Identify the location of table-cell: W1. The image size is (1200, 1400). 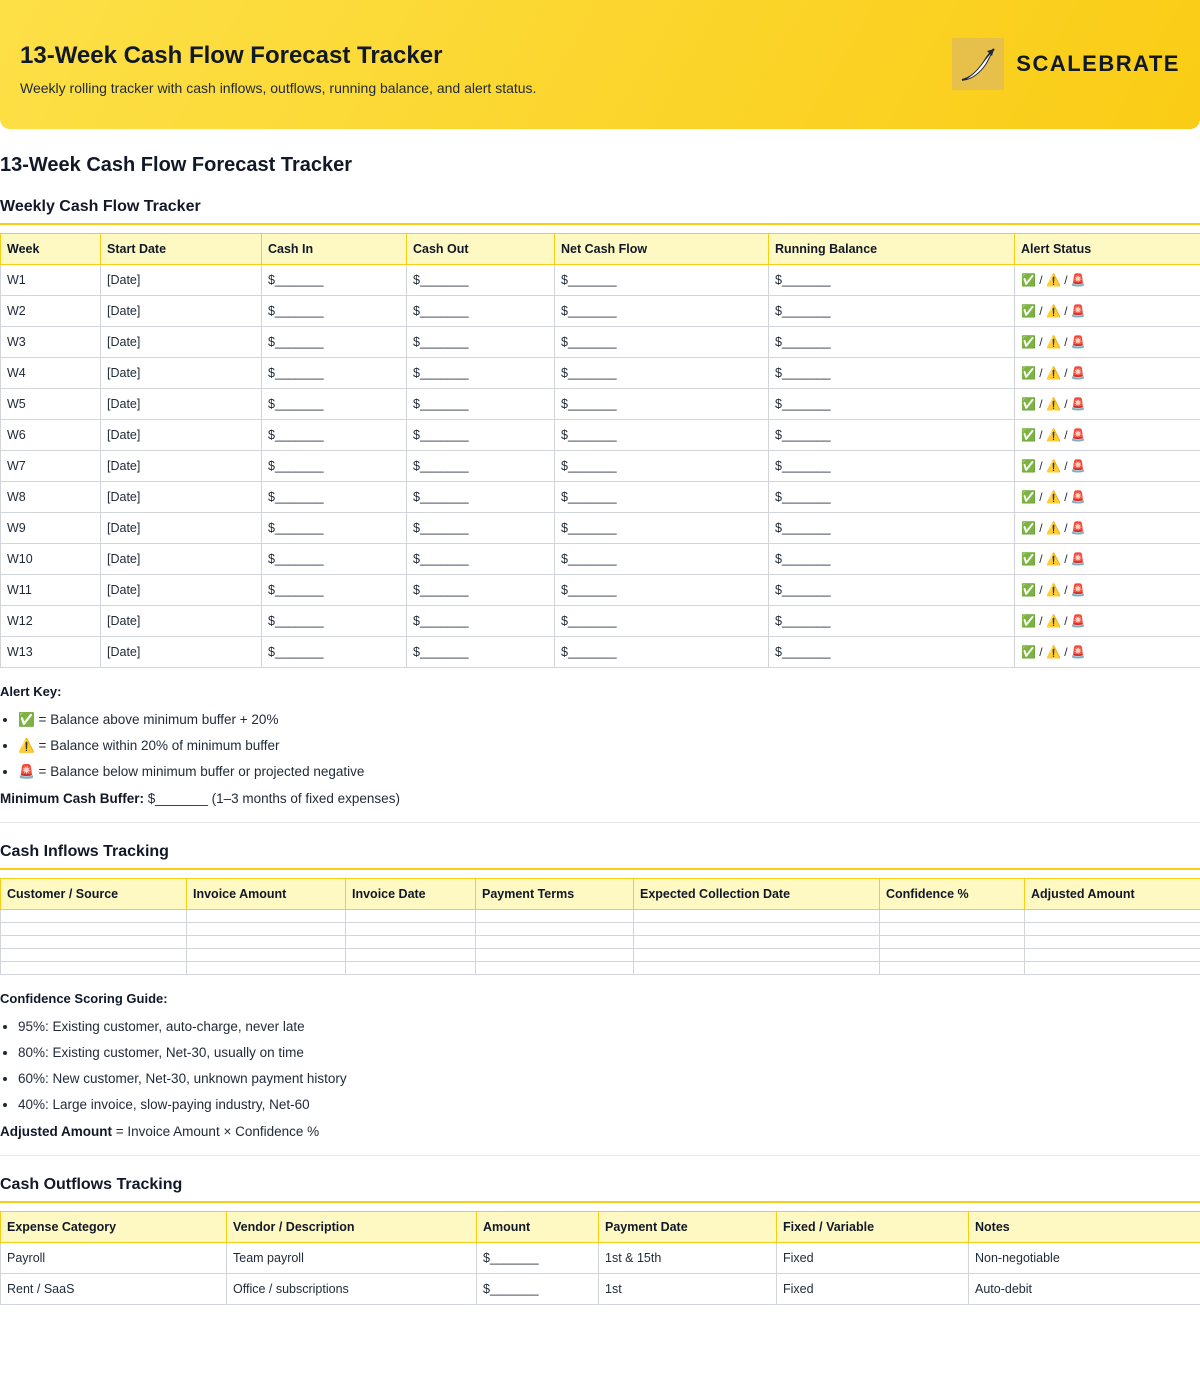
(50, 280).